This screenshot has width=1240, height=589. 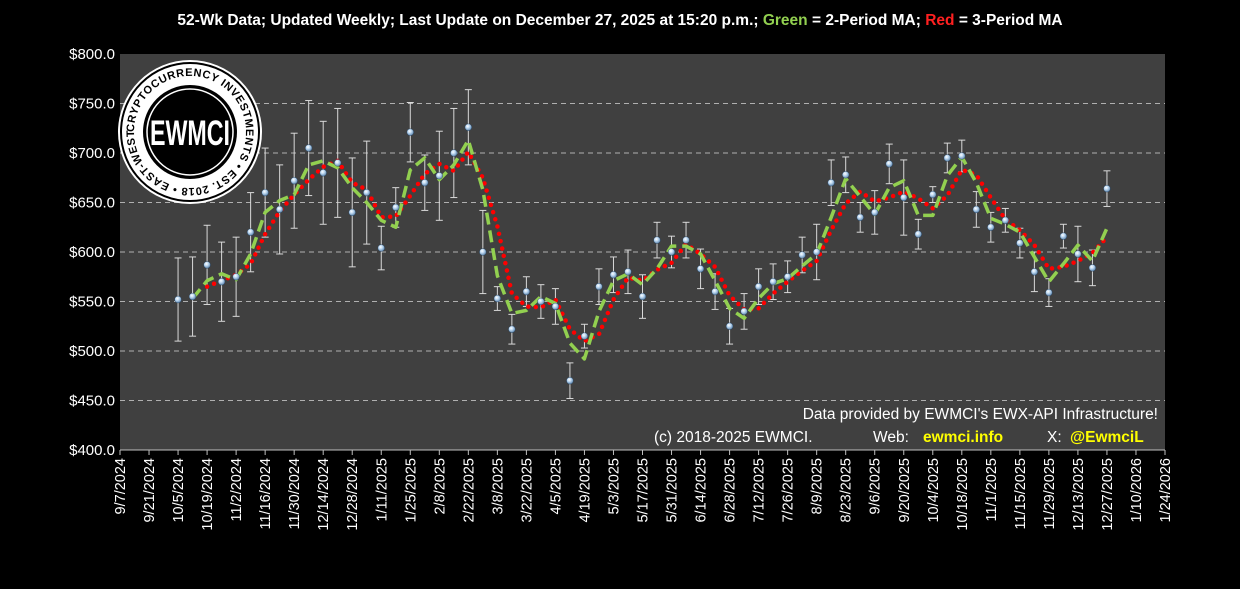 I want to click on x-tick-label: 1/10/2026, so click(x=1137, y=490).